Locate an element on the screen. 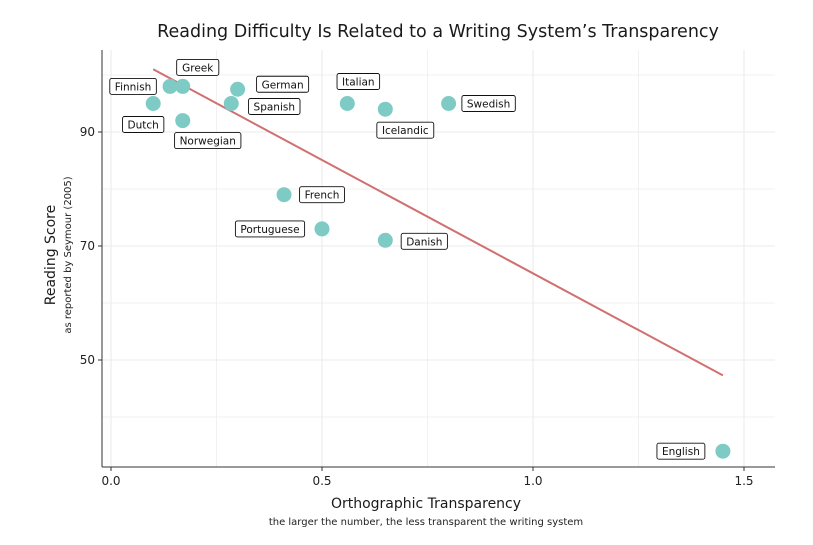 The image size is (813, 545). point-portuguese is located at coordinates (322, 229).